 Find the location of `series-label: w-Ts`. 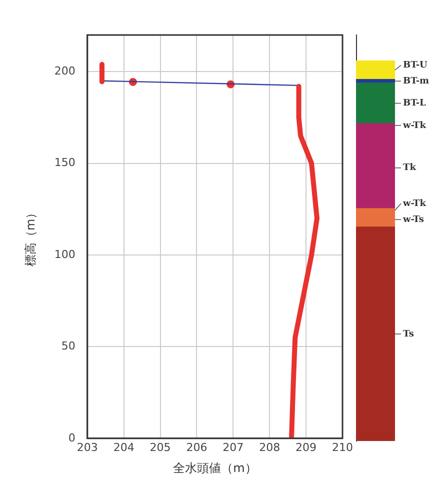

series-label: w-Ts is located at coordinates (413, 219).